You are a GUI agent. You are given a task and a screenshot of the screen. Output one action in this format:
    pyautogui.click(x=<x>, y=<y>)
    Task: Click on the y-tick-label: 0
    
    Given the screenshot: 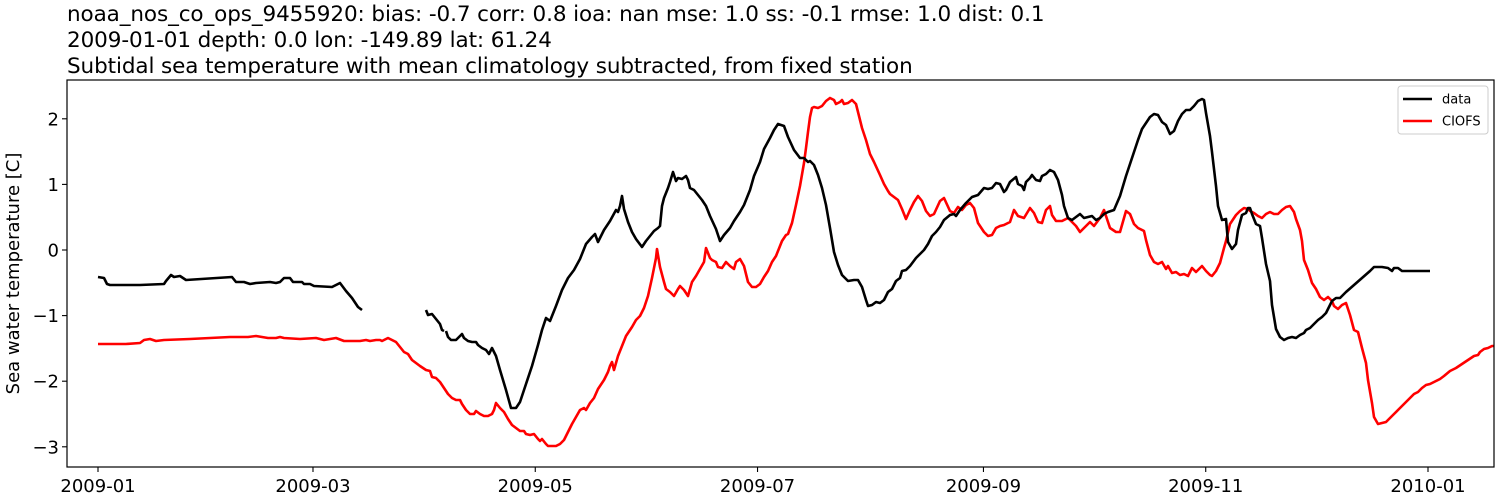 What is the action you would take?
    pyautogui.click(x=53, y=251)
    